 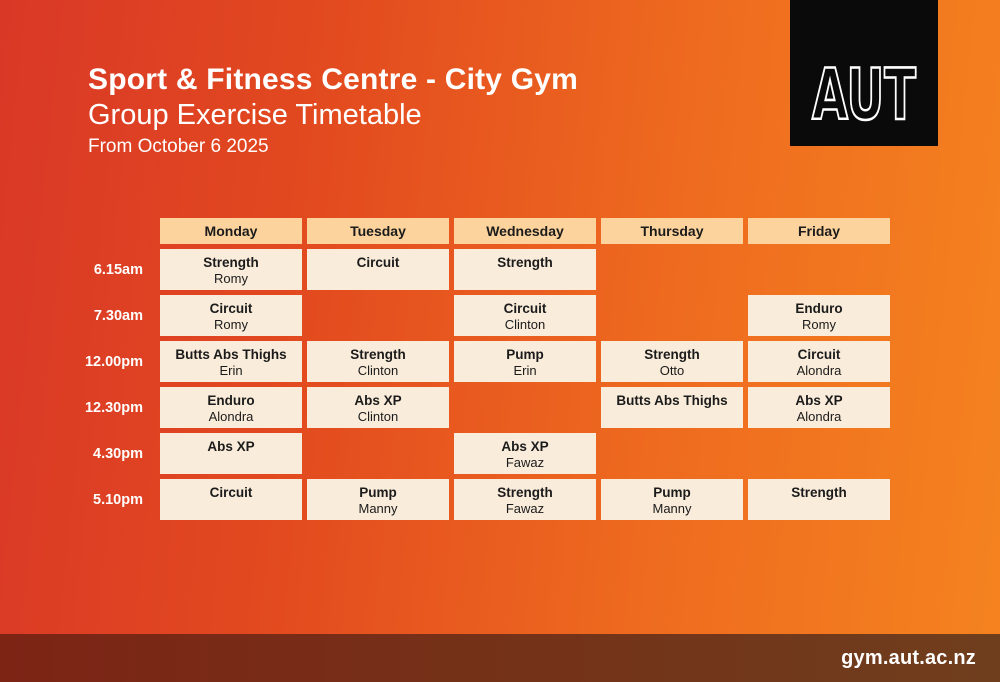 What do you see at coordinates (672, 315) in the screenshot?
I see `empty-slot-thursday-7-30am` at bounding box center [672, 315].